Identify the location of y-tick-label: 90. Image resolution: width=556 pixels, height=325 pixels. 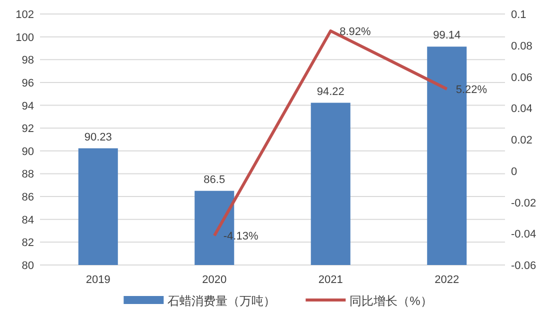
(28, 152).